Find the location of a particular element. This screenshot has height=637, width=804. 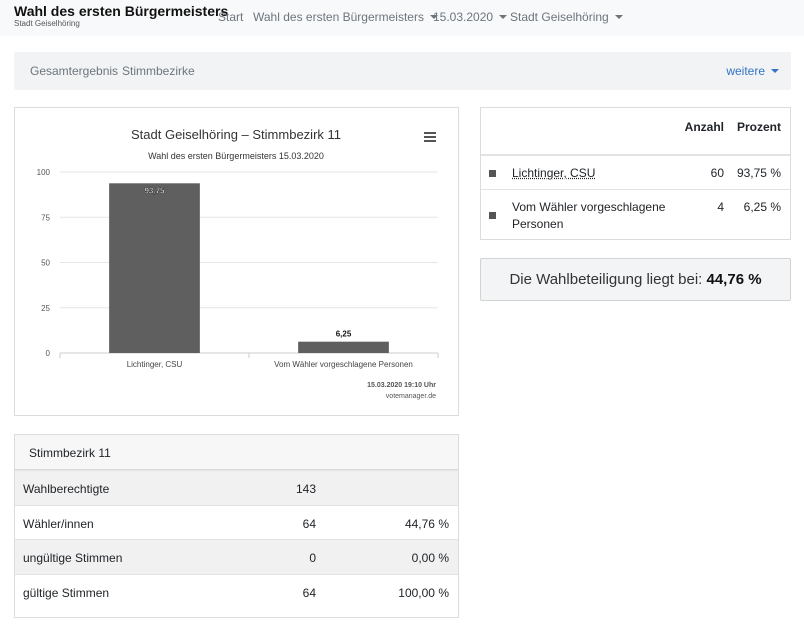

y-tick-label: 100 is located at coordinates (44, 172).